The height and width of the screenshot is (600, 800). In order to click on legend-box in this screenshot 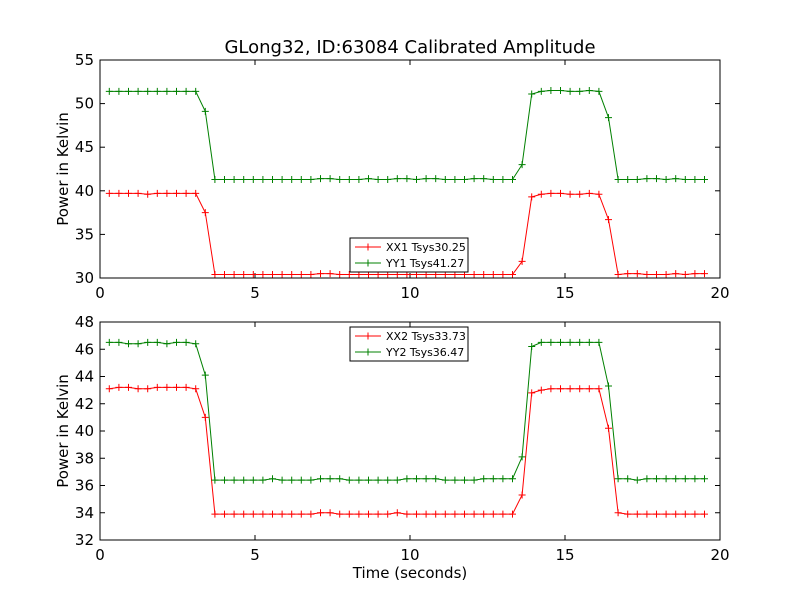, I will do `click(409, 344)`.